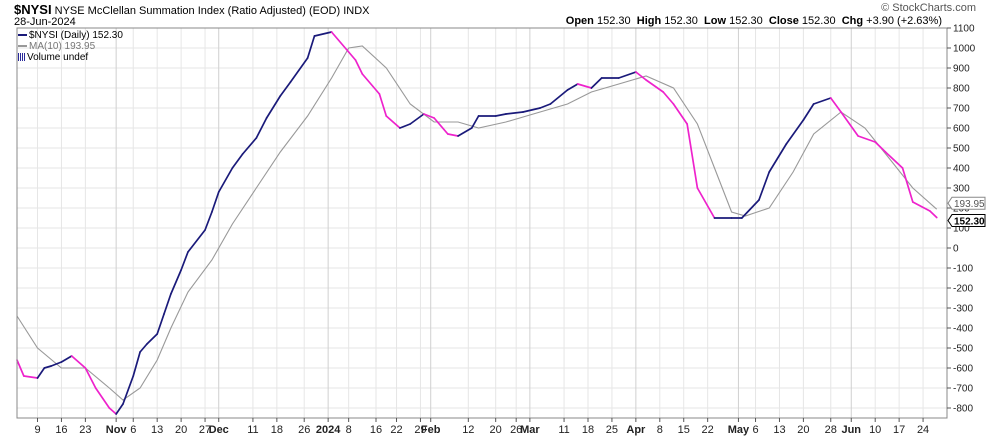 The image size is (990, 438). I want to click on legend-price-label: $NYSI (Daily) 152.30, so click(76, 35).